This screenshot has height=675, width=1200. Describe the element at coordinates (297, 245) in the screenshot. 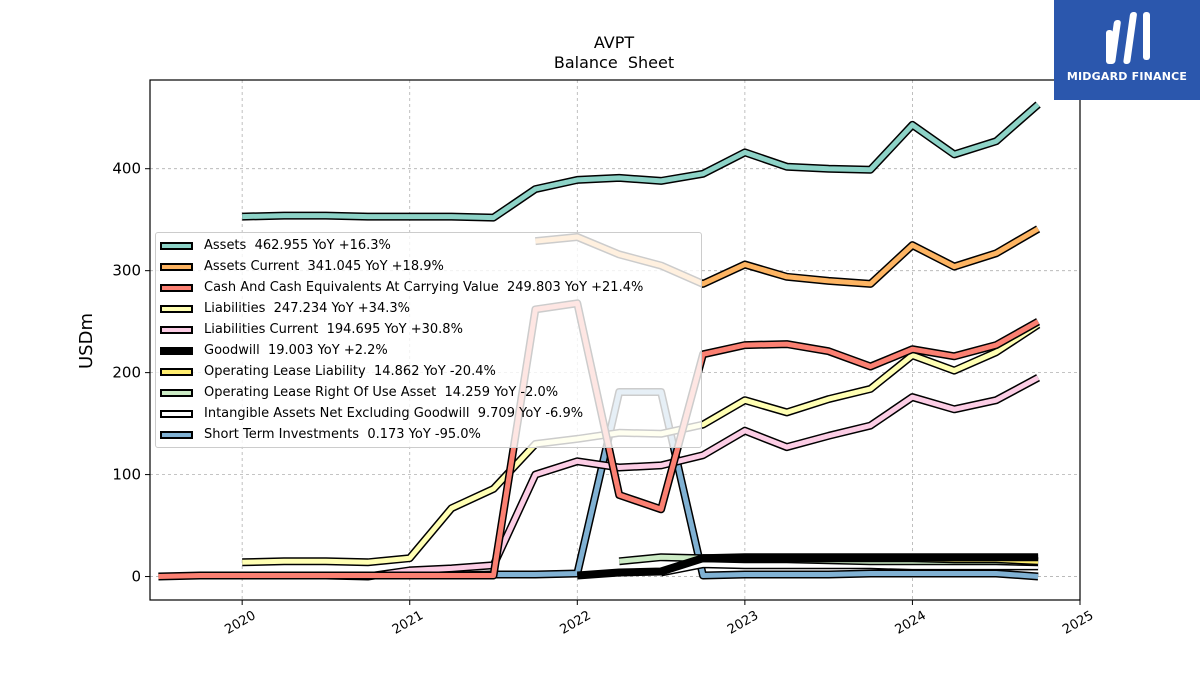

I see `legend-label: Assets 462.955 YoY +16.3%` at that location.